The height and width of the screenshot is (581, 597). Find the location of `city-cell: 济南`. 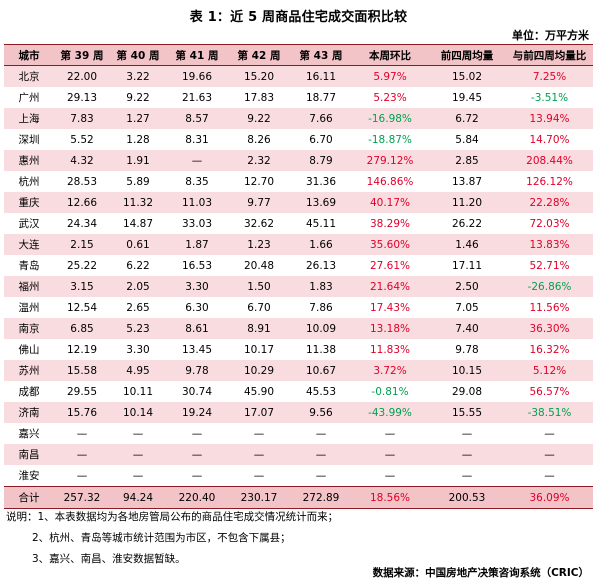

city-cell: 济南 is located at coordinates (29, 413).